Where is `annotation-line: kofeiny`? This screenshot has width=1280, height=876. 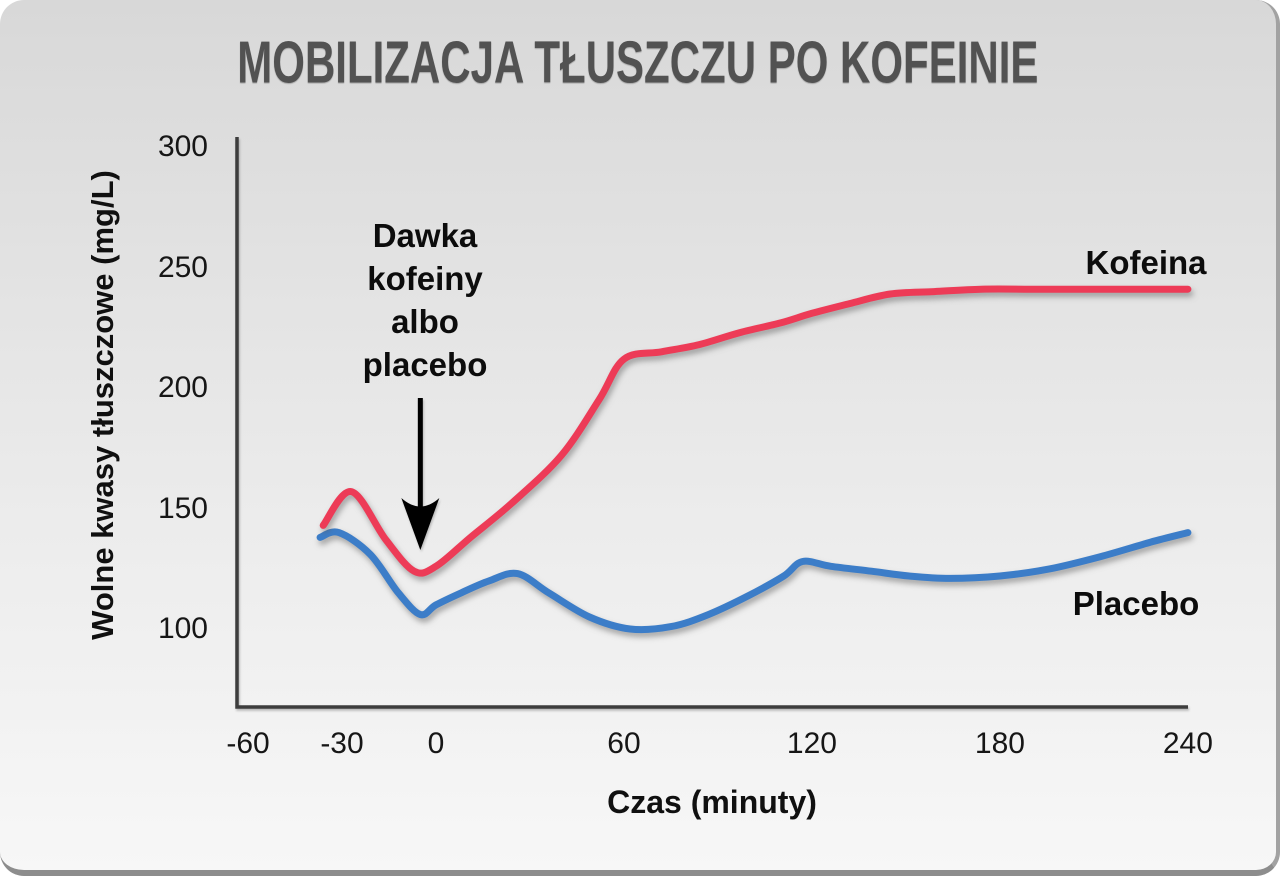
annotation-line: kofeiny is located at coordinates (425, 278).